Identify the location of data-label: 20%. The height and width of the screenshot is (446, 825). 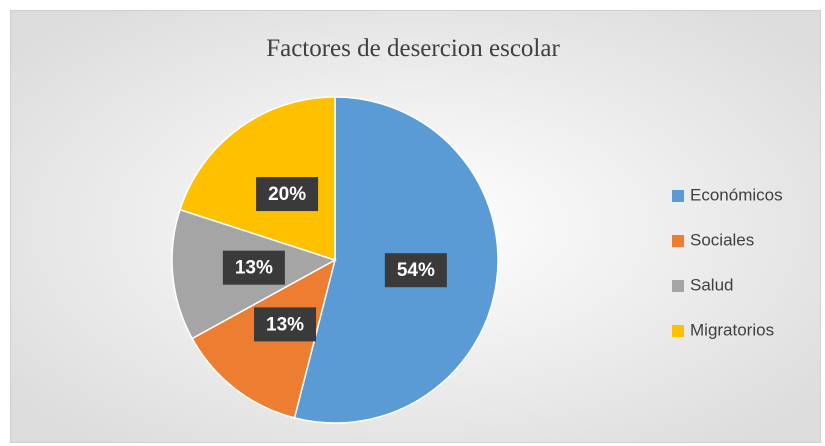
(287, 194).